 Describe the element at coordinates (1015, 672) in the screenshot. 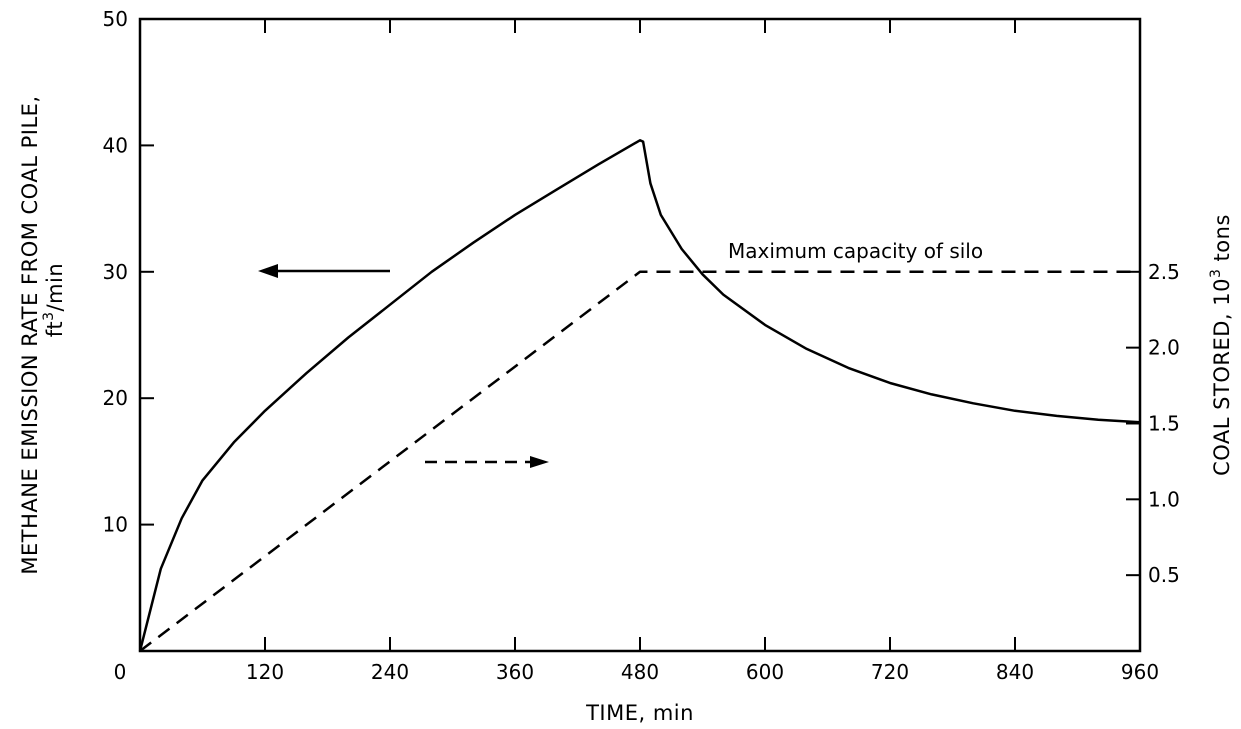

I see `x-tick-label: 840` at that location.